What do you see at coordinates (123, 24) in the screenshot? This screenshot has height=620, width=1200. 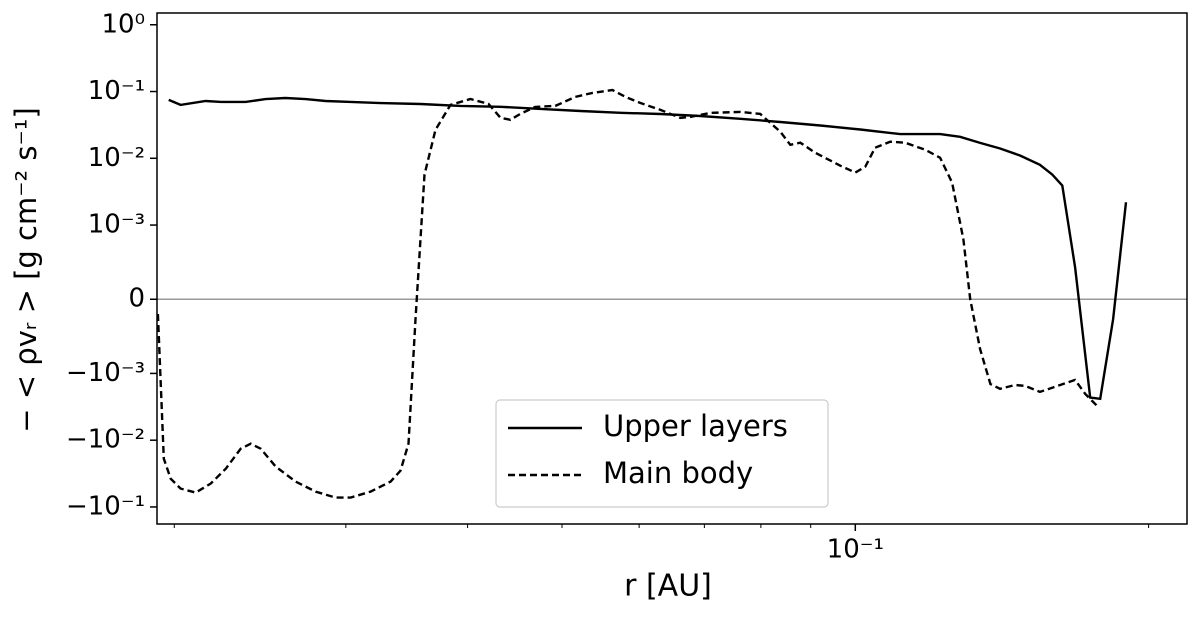 I see `y-tick-label: 10⁰` at bounding box center [123, 24].